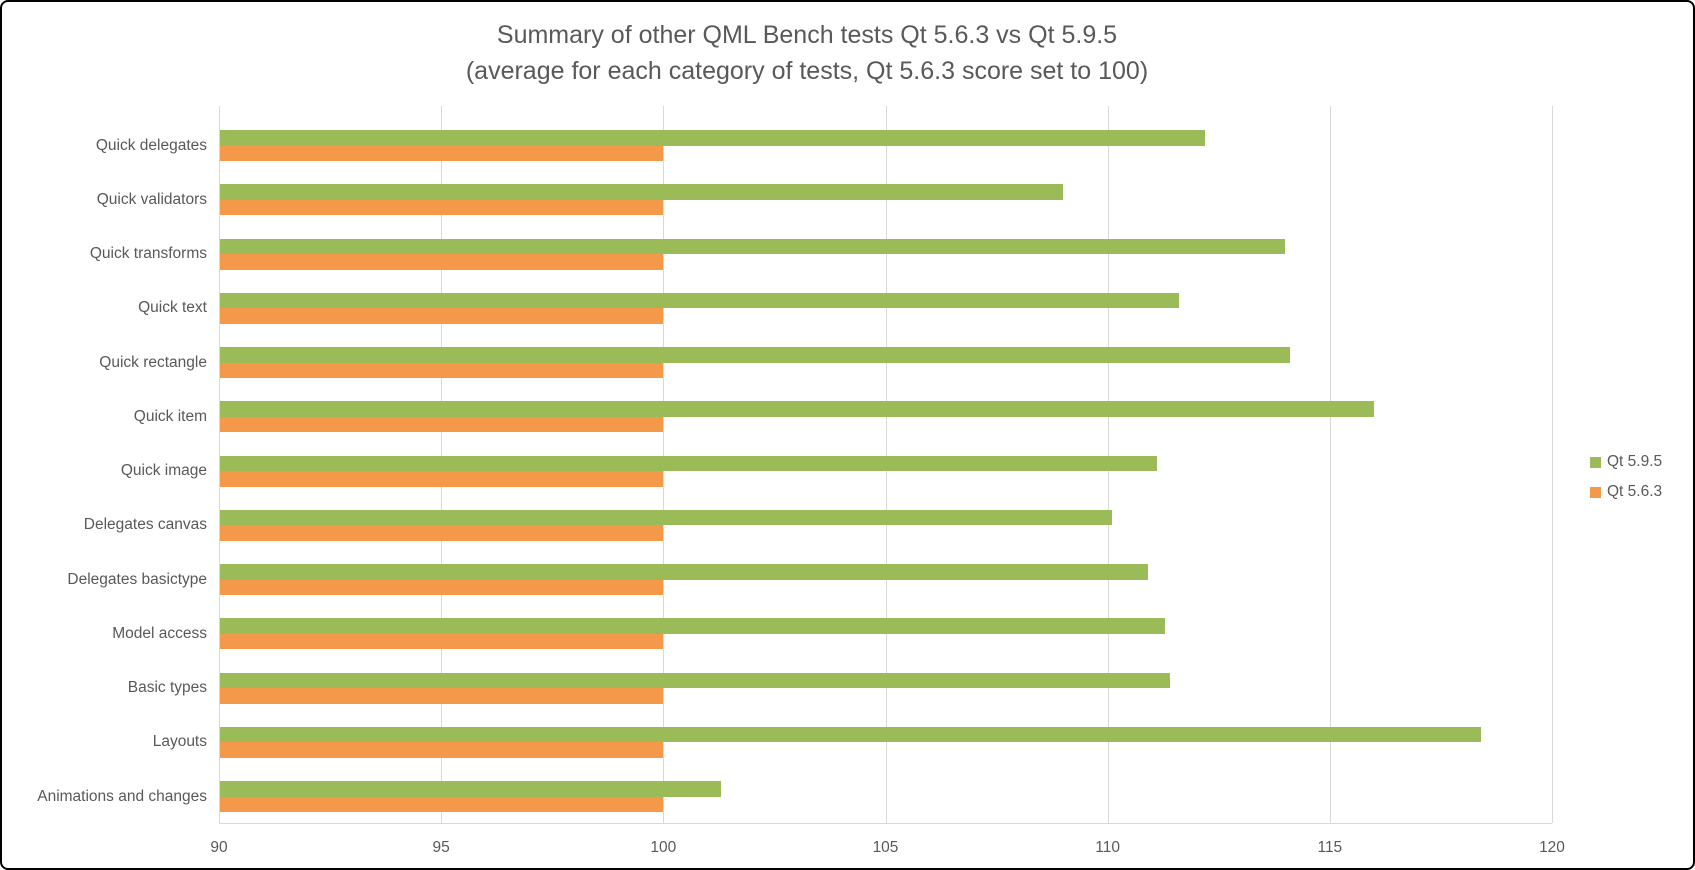  I want to click on x-axis-tick-label: 120, so click(1552, 847).